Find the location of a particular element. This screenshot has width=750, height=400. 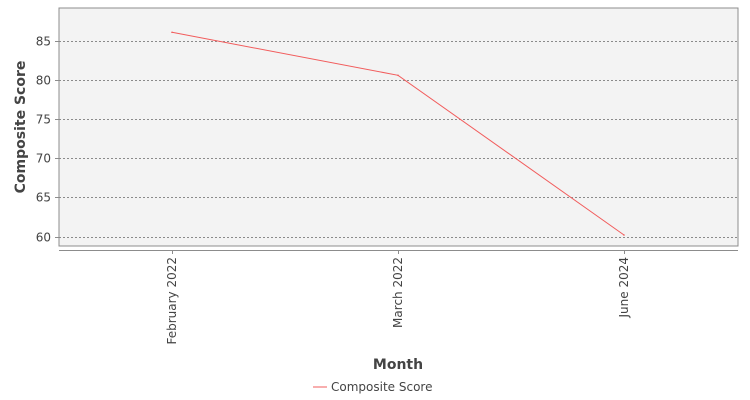

x-tick-label: February 2022 is located at coordinates (172, 301).